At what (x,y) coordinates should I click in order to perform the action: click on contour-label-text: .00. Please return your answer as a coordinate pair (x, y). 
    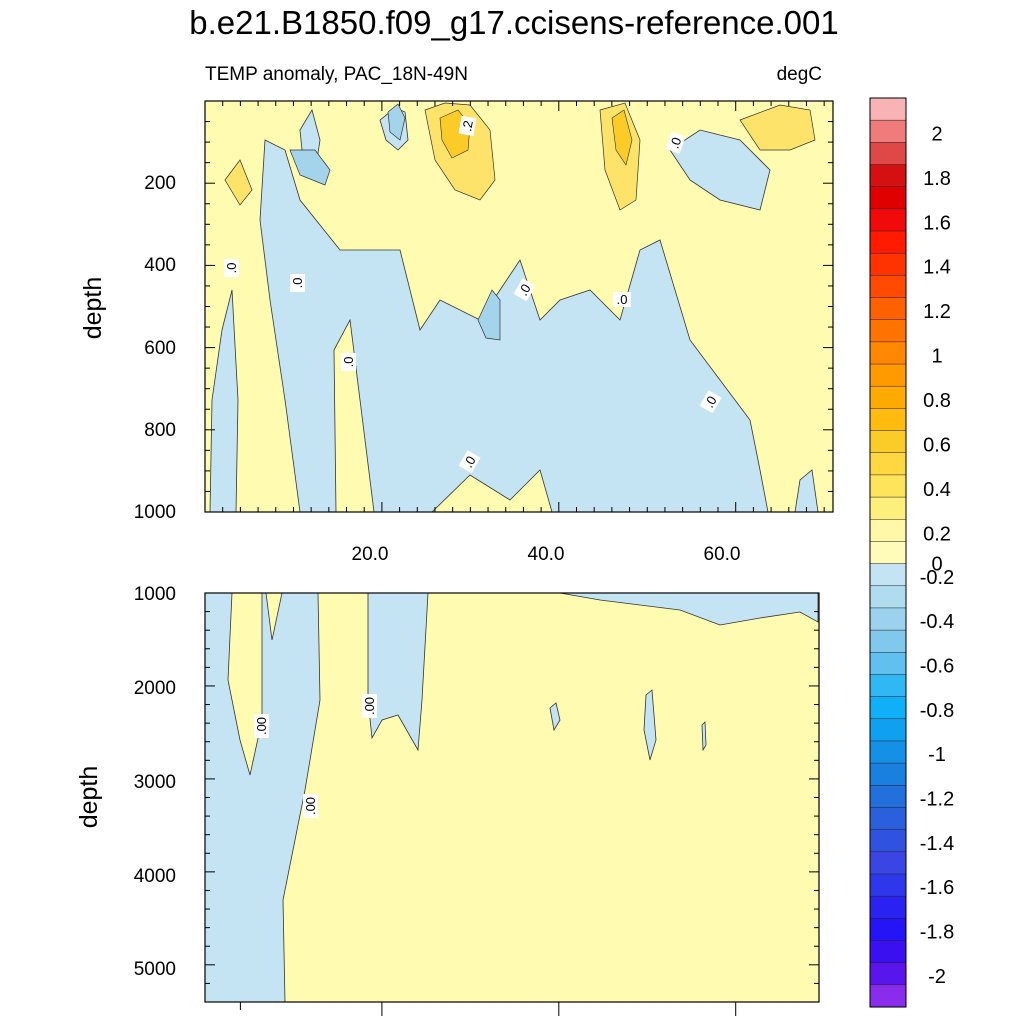
    Looking at the image, I should click on (261, 726).